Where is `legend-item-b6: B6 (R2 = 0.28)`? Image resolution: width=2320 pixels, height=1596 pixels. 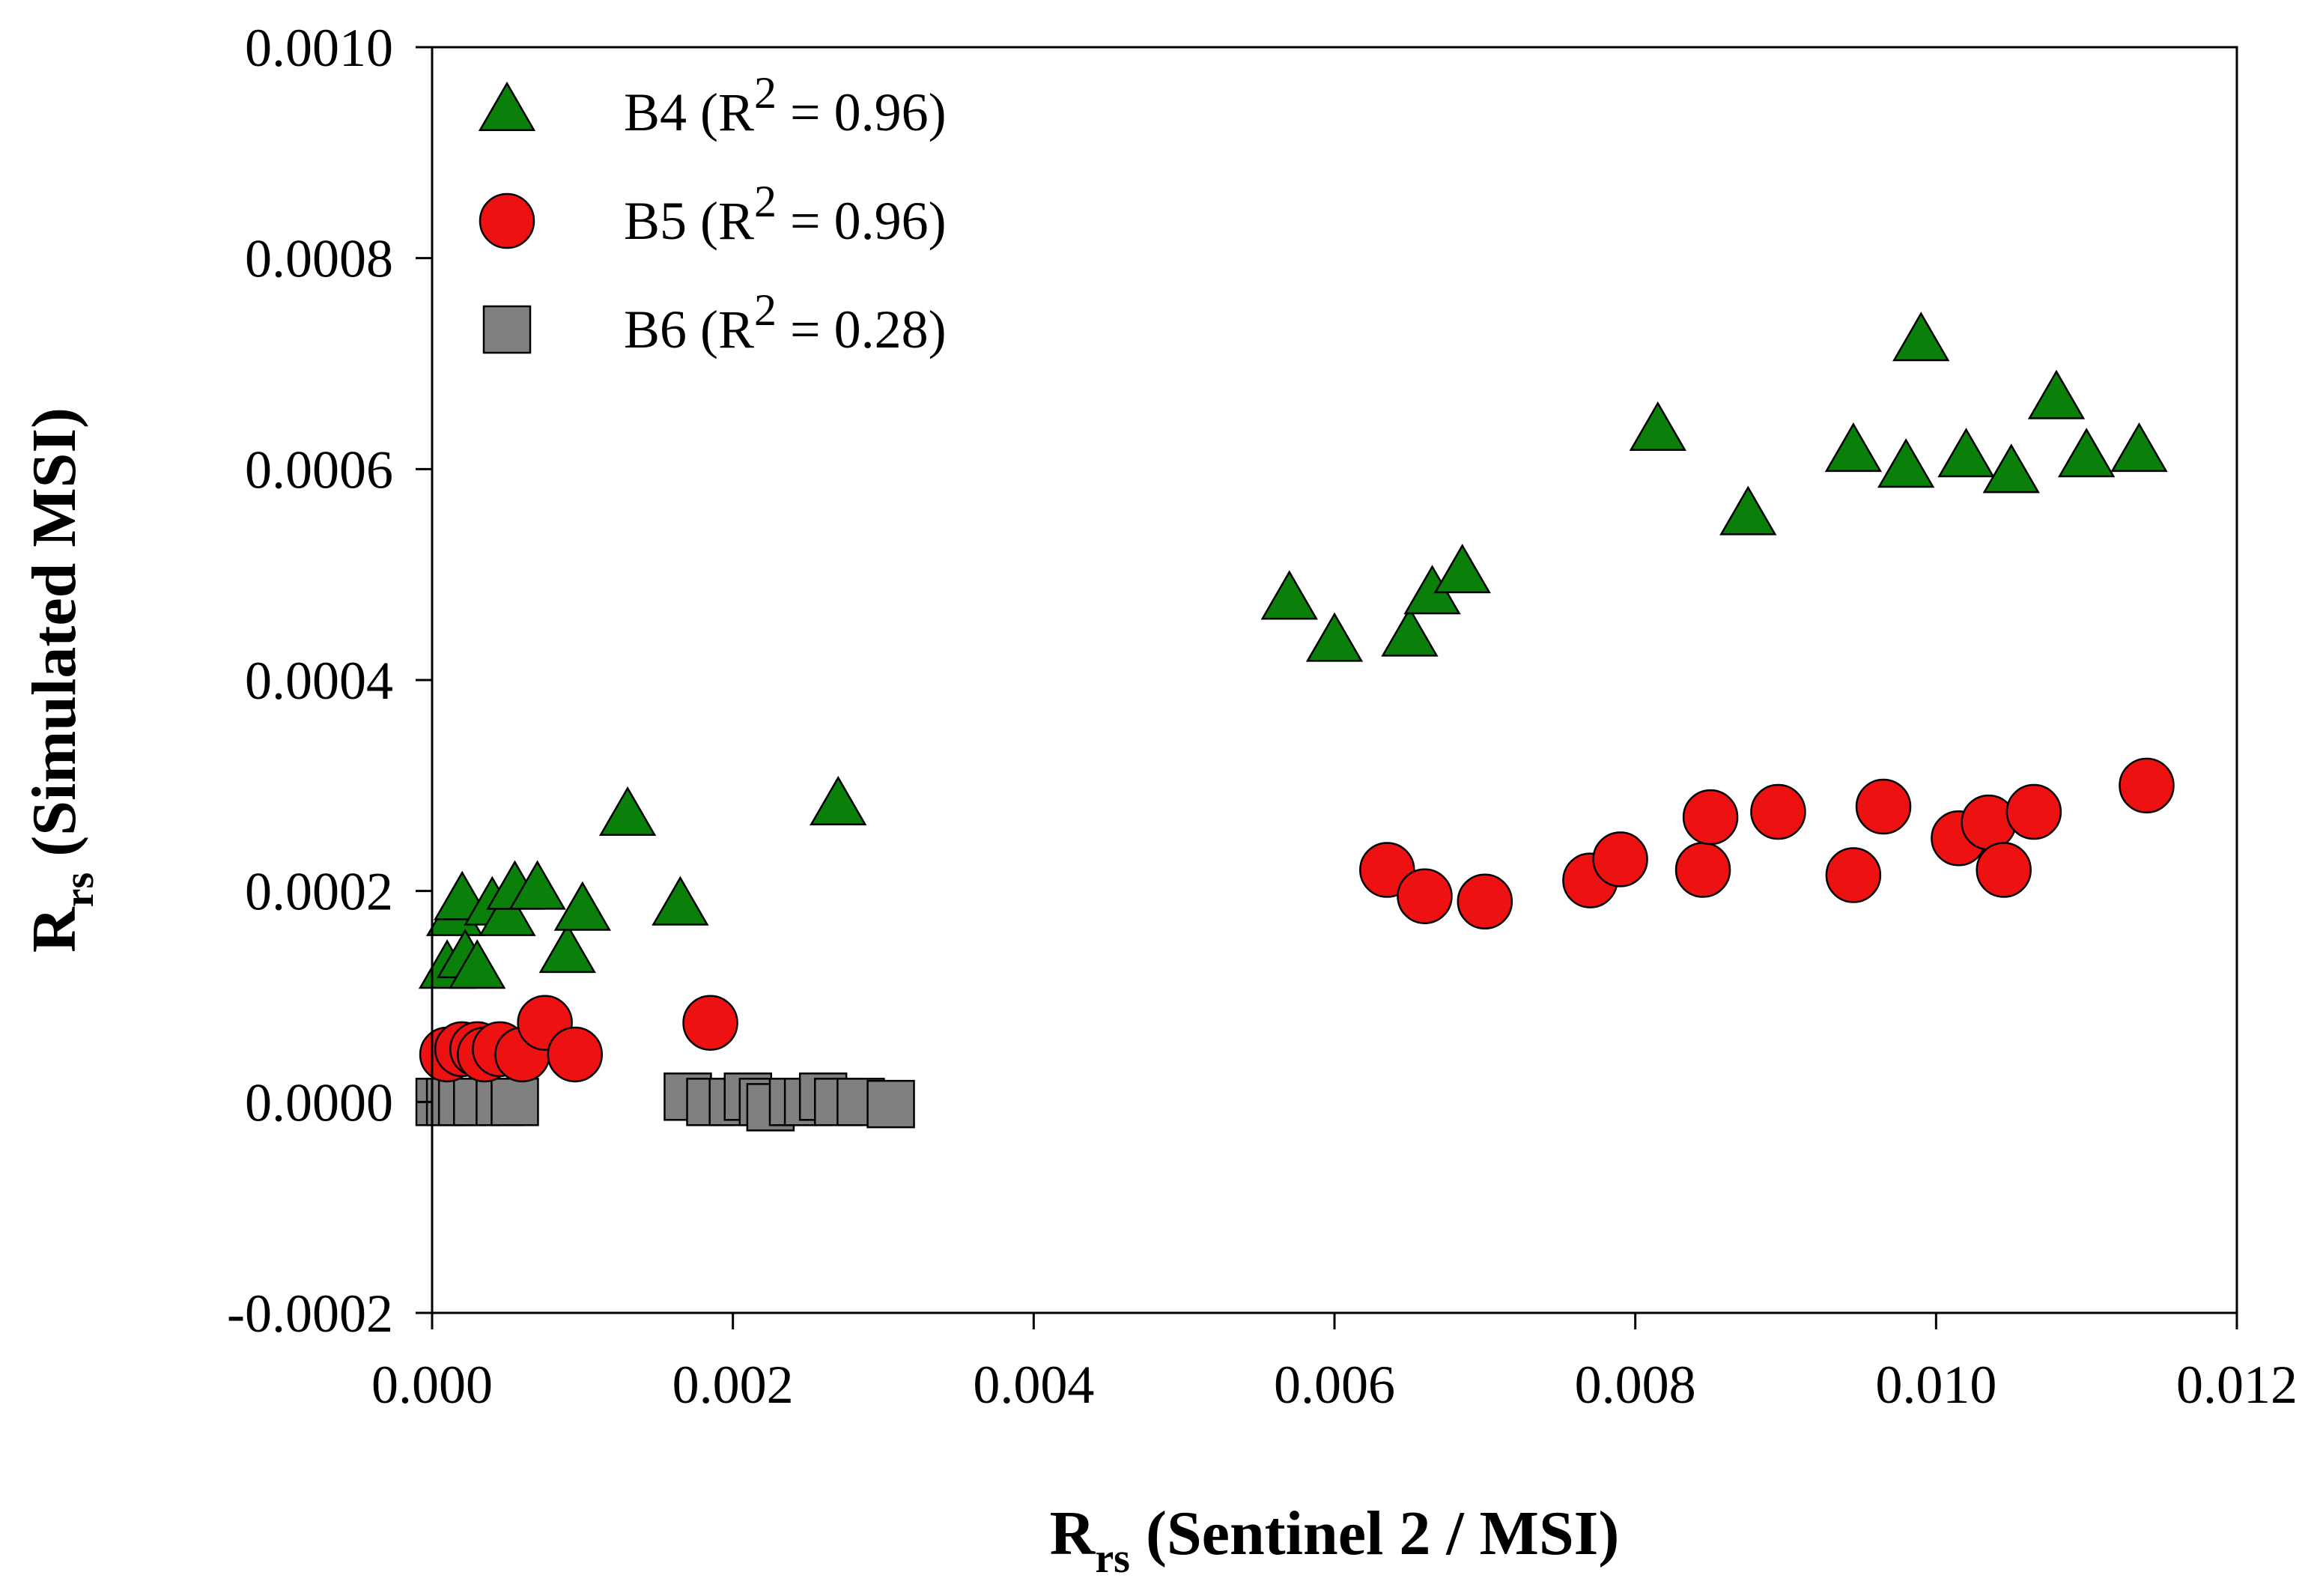 legend-item-b6: B6 (R2 = 0.28) is located at coordinates (714, 322).